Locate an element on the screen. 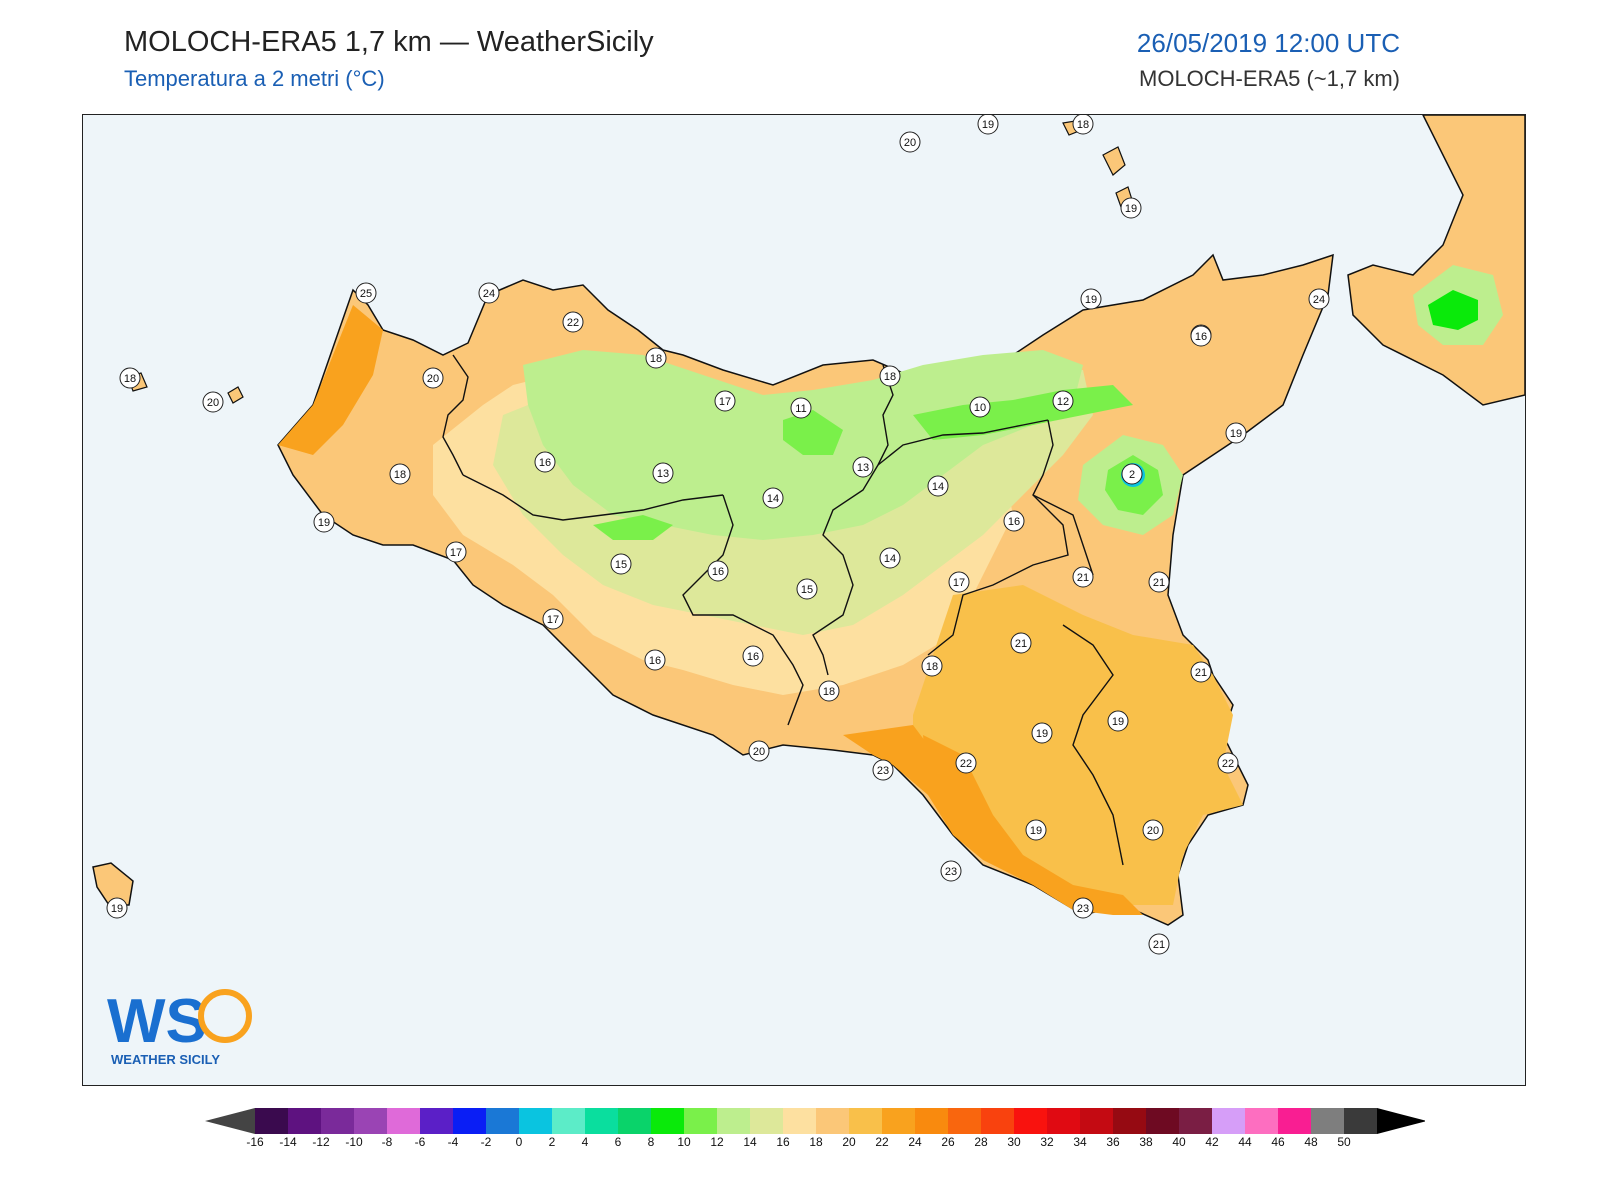  colorbar-tick-label: 38 is located at coordinates (1146, 1141).